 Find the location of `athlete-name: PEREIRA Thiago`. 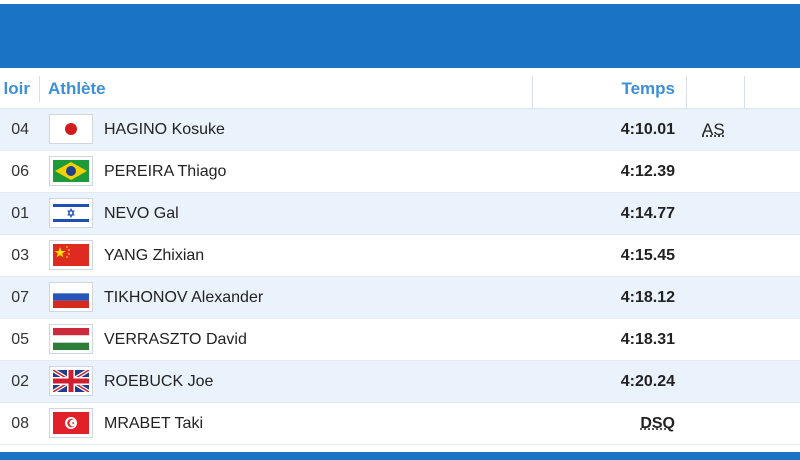

athlete-name: PEREIRA Thiago is located at coordinates (165, 171).